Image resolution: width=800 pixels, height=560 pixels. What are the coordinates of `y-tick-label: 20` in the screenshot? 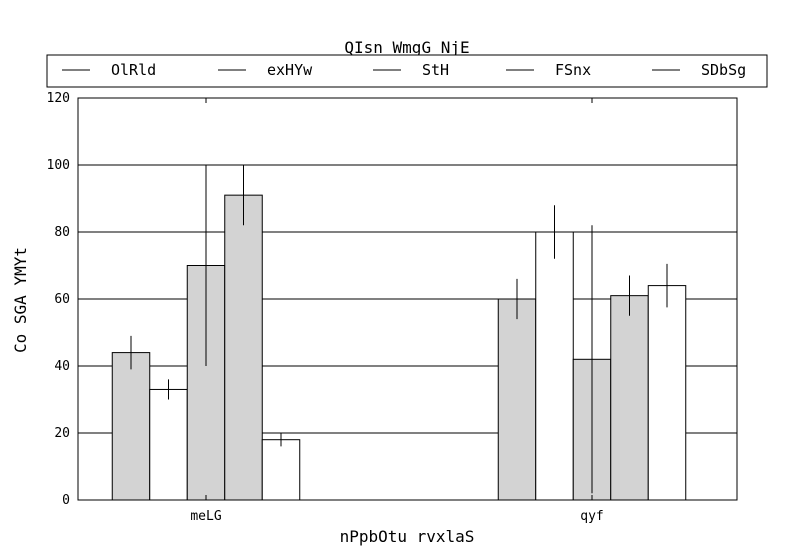 It's located at (62, 433).